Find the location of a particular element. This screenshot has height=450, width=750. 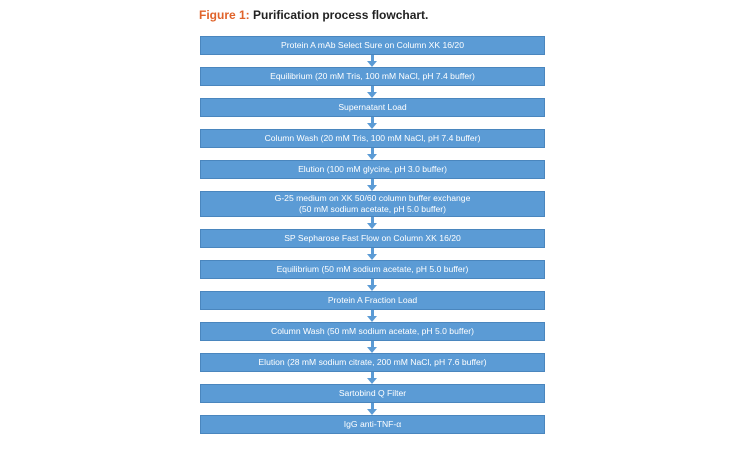

figure-label: Figure 1: is located at coordinates (224, 15).